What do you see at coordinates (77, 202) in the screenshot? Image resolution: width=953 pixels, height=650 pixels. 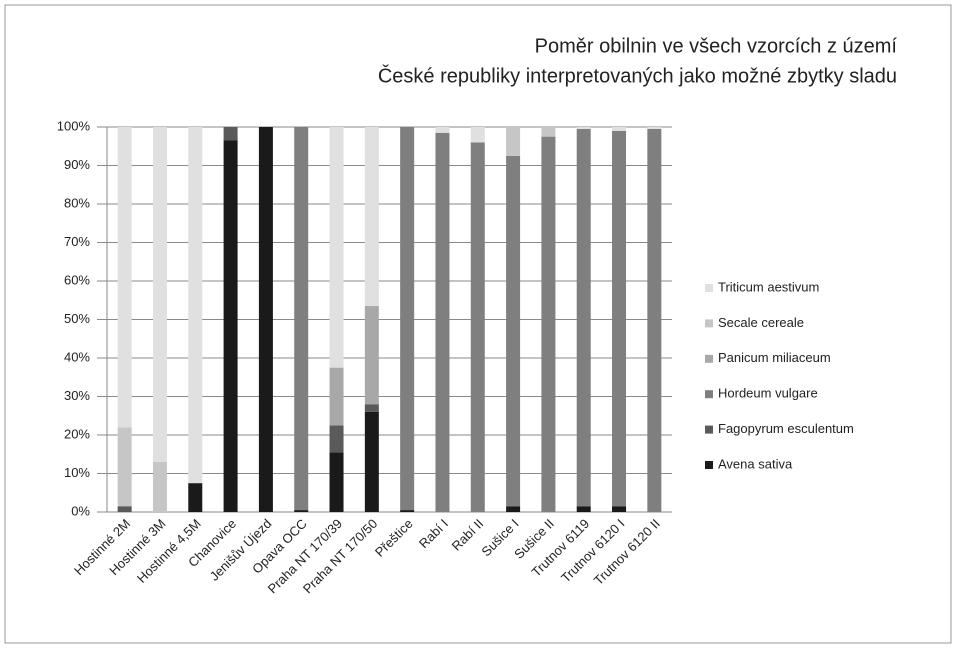 I see `y-tick-label: 80%` at bounding box center [77, 202].